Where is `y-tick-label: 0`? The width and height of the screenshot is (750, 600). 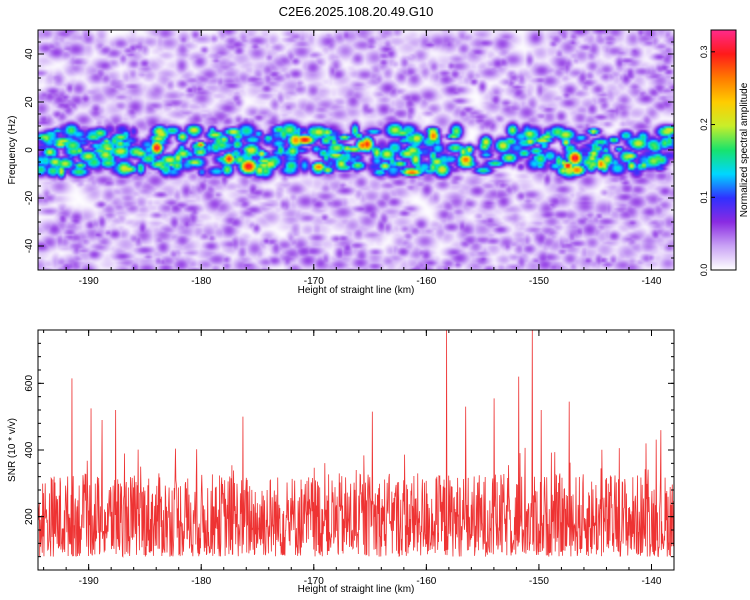
y-tick-label: 0 is located at coordinates (29, 150).